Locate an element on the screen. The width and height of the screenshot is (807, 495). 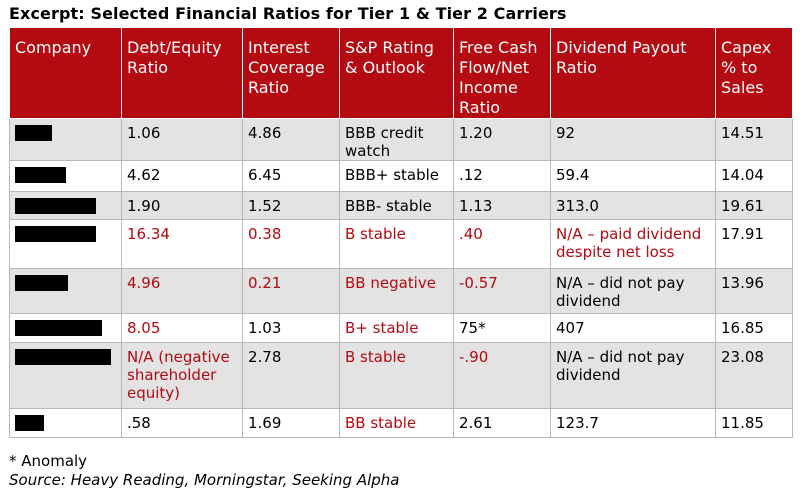
header-fcf-net-income: Free Cash Flow/Net Income Ratio is located at coordinates (502, 73).